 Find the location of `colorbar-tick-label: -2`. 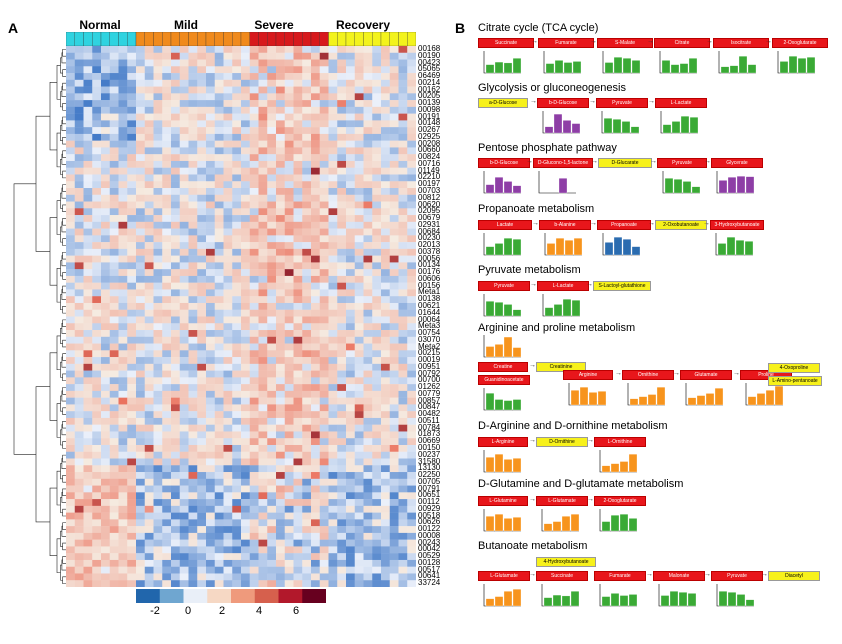

colorbar-tick-label: -2 is located at coordinates (155, 611).